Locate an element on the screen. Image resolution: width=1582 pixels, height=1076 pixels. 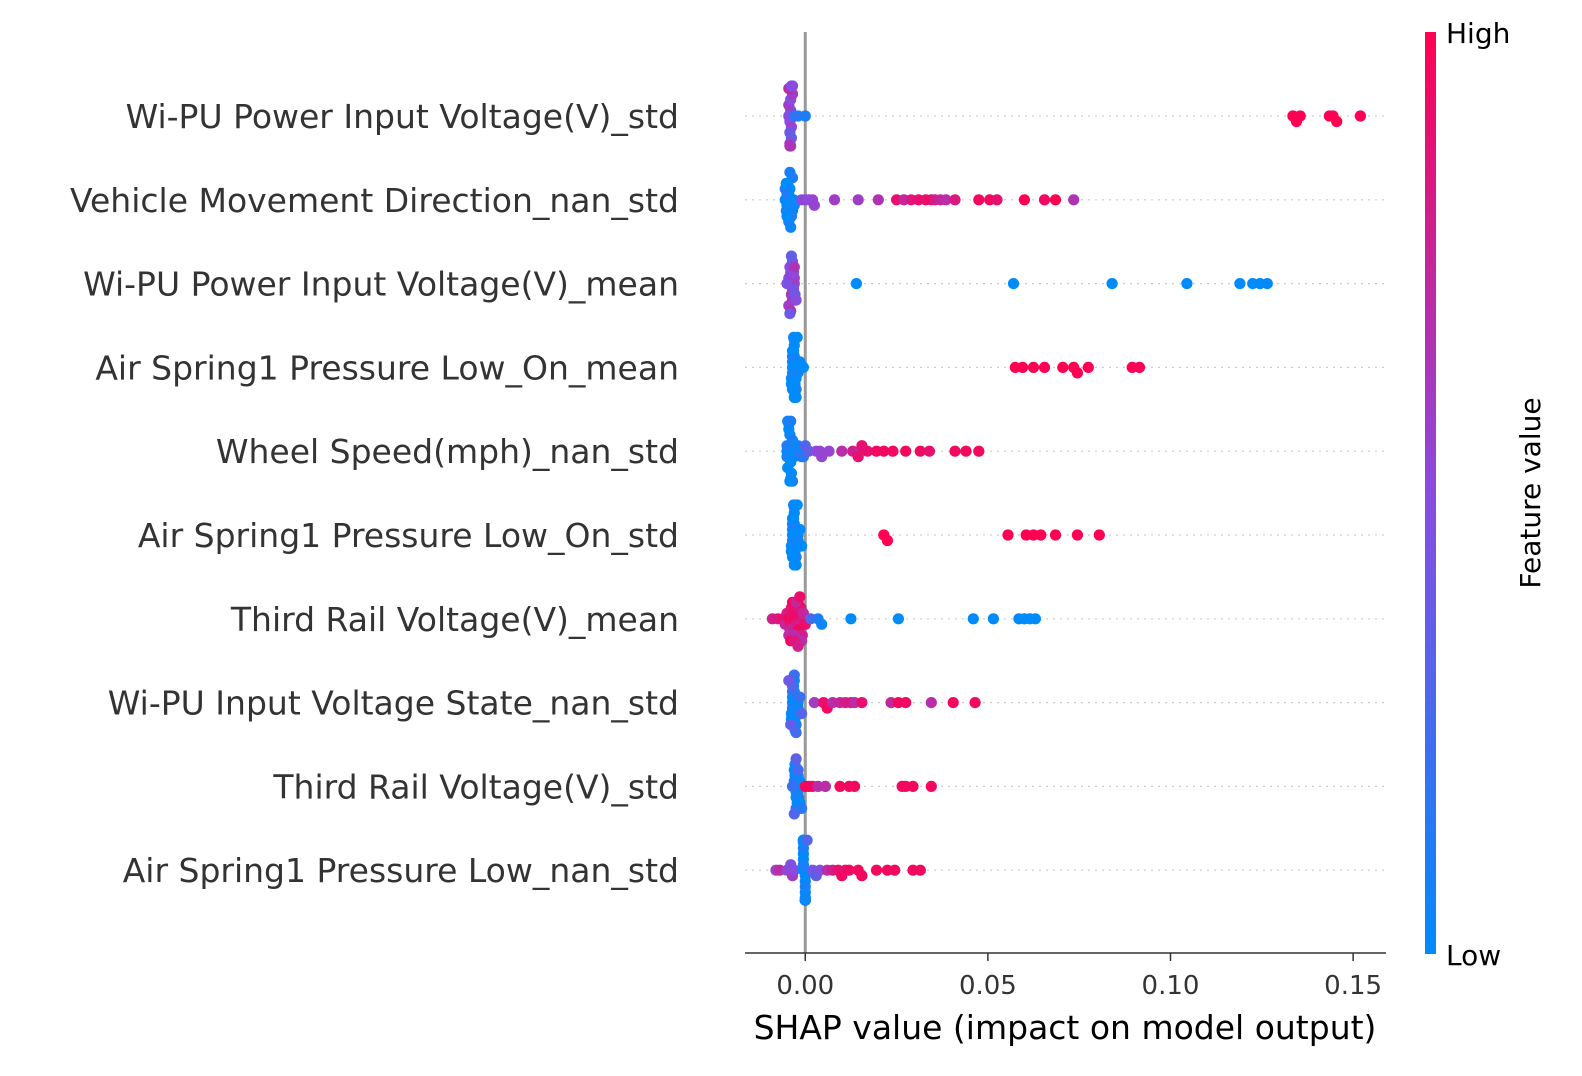
x-tick-label: 0.05 is located at coordinates (988, 986).